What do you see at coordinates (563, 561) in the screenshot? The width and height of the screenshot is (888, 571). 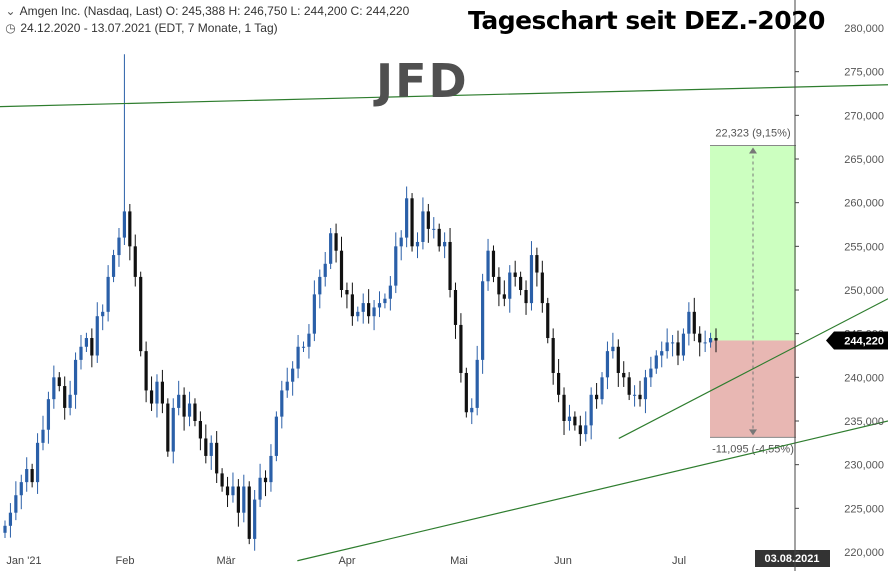 I see `x-tick-label: Jun` at bounding box center [563, 561].